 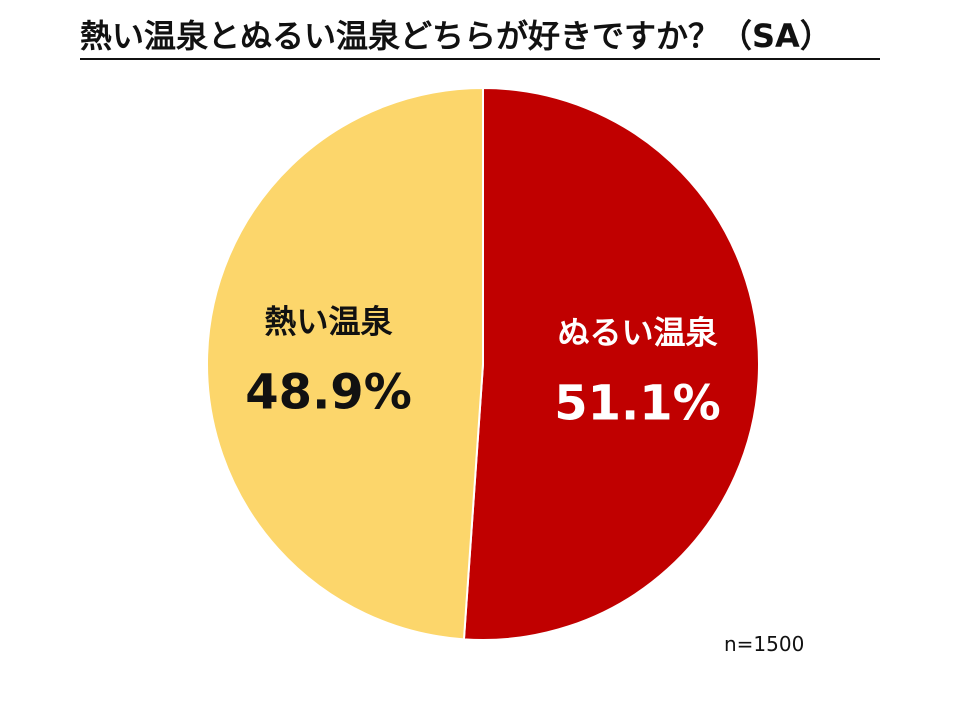 What do you see at coordinates (482, 367) in the screenshot?
I see `pie-labels: ぬるい温泉 51.1% 熱い温泉 48.9%` at bounding box center [482, 367].